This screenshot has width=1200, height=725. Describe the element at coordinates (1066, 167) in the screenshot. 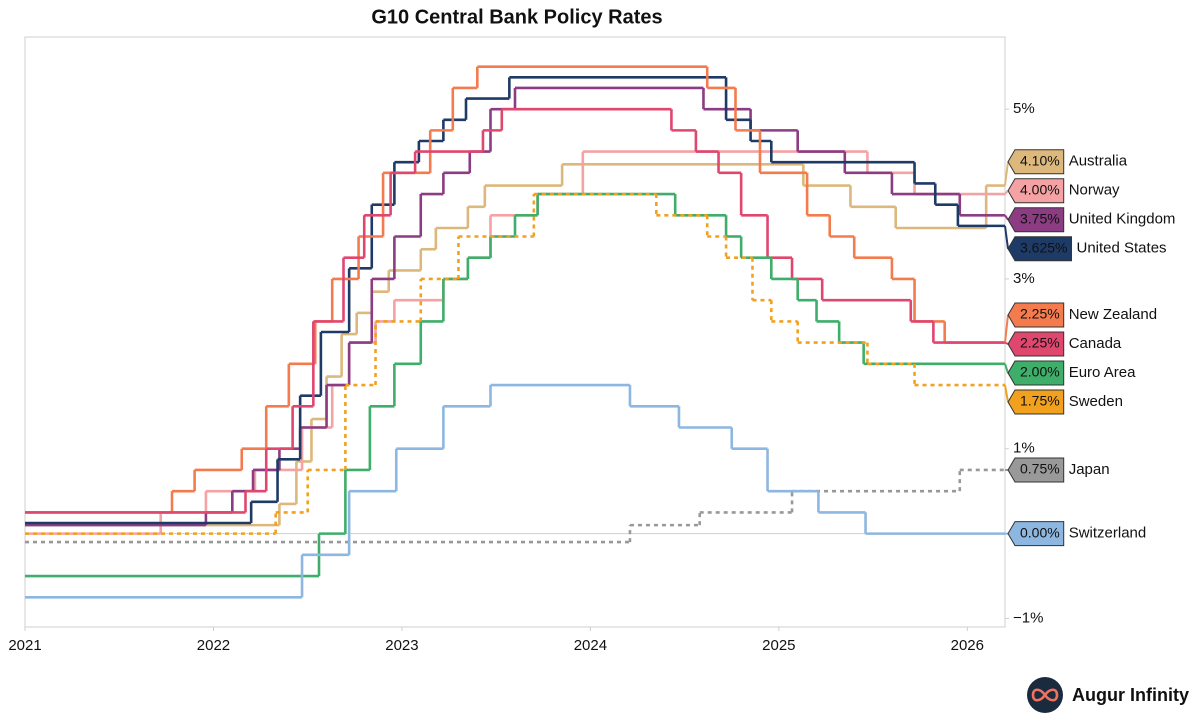

I see `end-label: 4.10% Australia` at that location.